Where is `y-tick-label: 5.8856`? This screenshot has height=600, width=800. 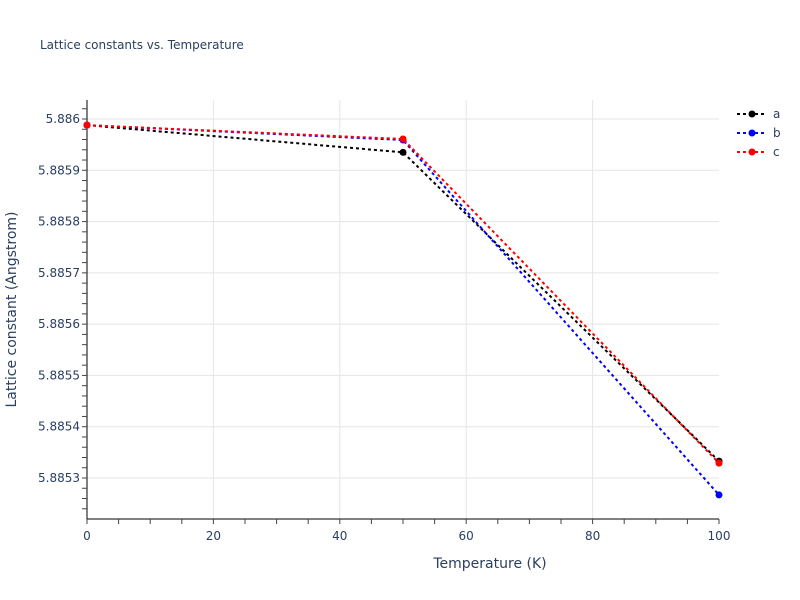
y-tick-label: 5.8856 is located at coordinates (59, 324).